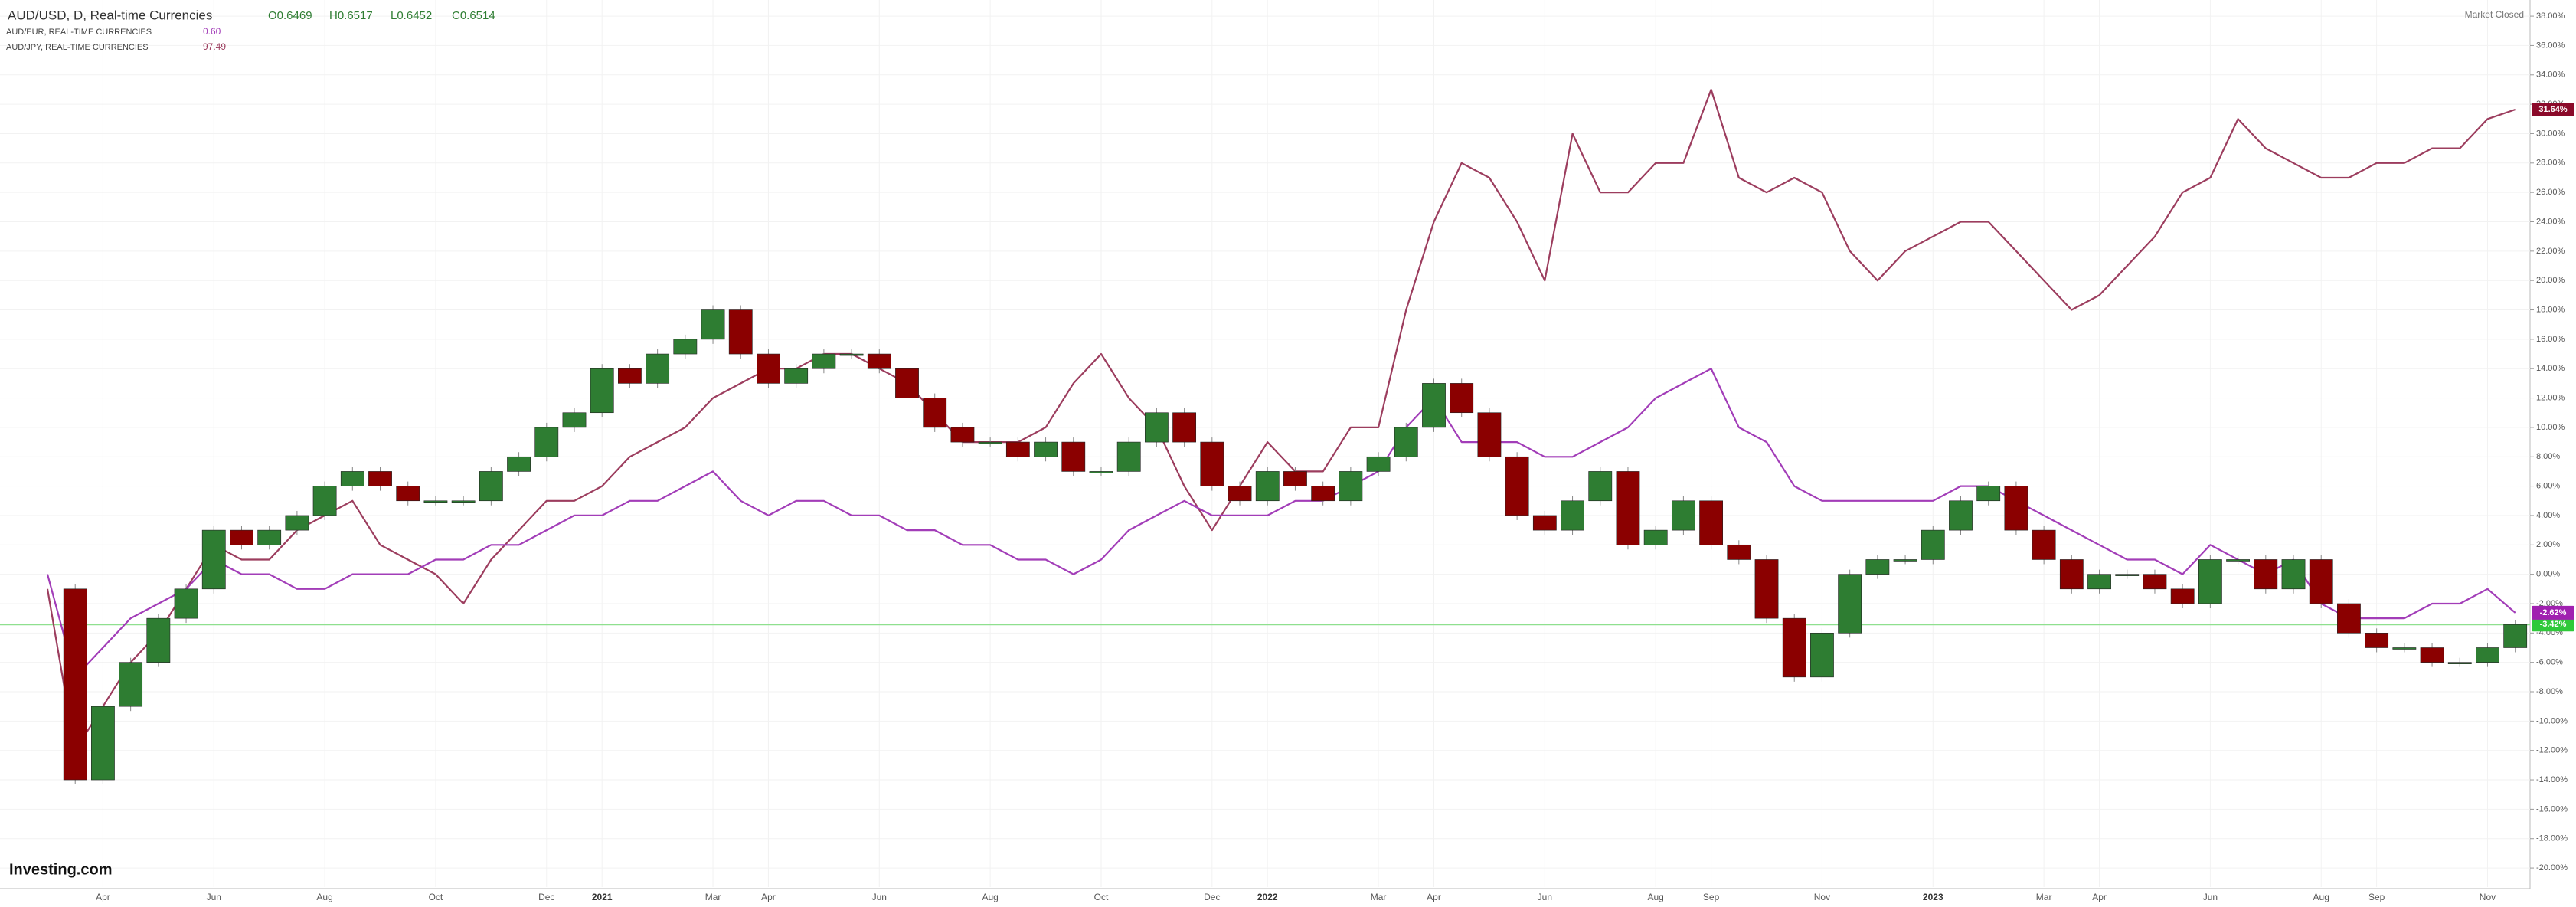 Image resolution: width=2576 pixels, height=907 pixels. I want to click on y-tick-label: 34.00%, so click(2550, 75).